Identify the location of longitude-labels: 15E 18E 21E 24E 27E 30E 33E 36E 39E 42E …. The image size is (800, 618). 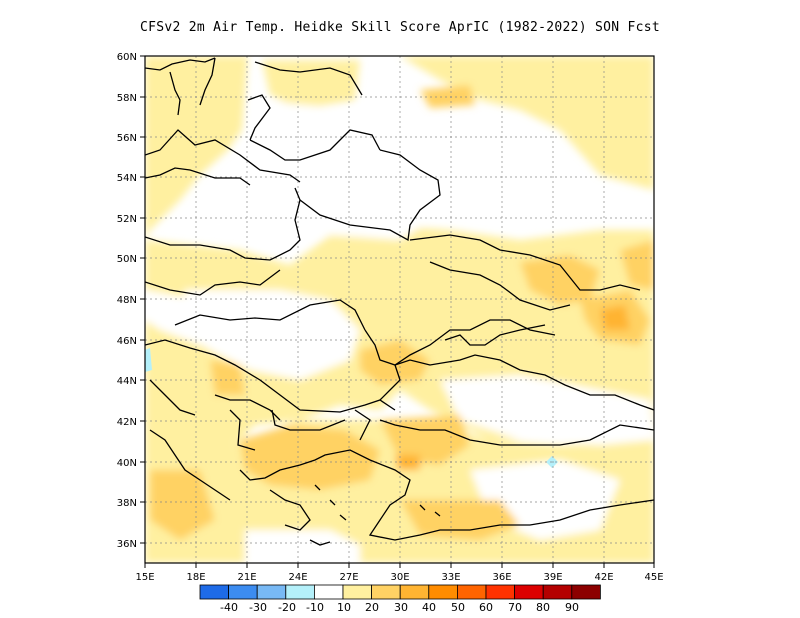
(399, 577).